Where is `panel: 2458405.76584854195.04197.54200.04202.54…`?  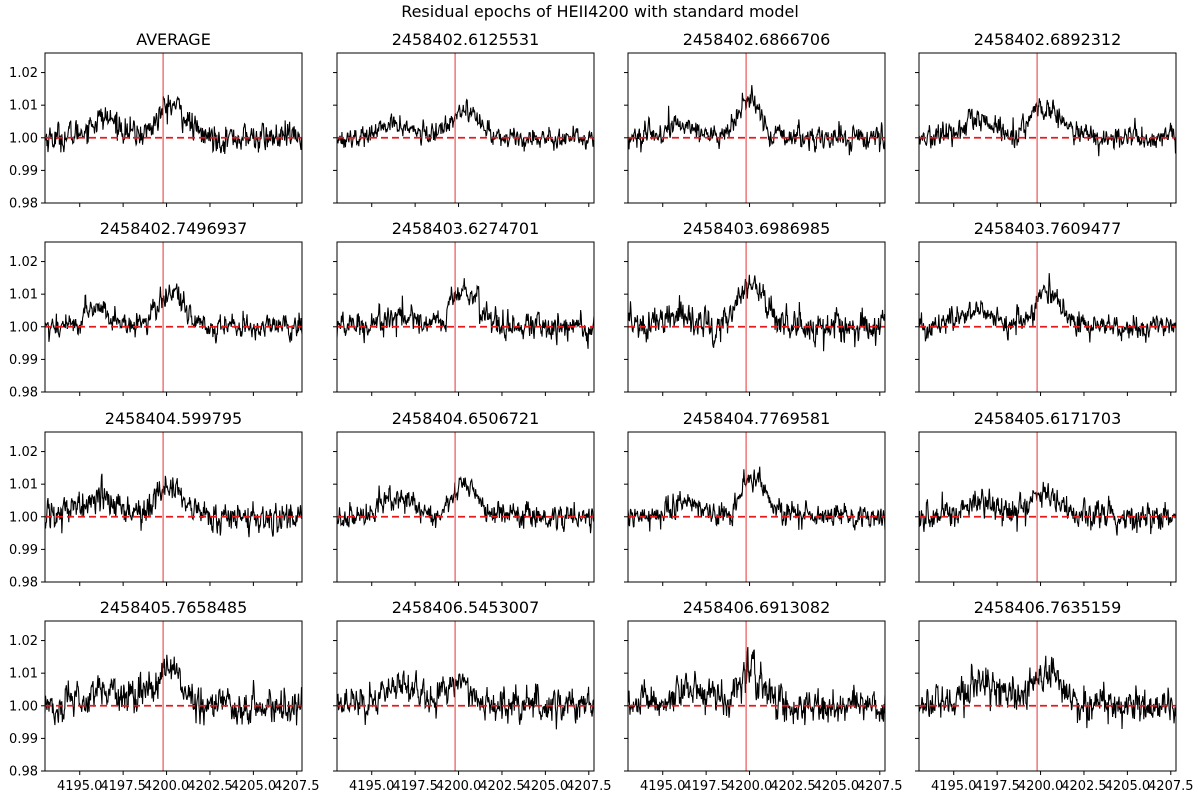 panel: 2458405.76584854195.04197.54200.04202.54… is located at coordinates (164, 696).